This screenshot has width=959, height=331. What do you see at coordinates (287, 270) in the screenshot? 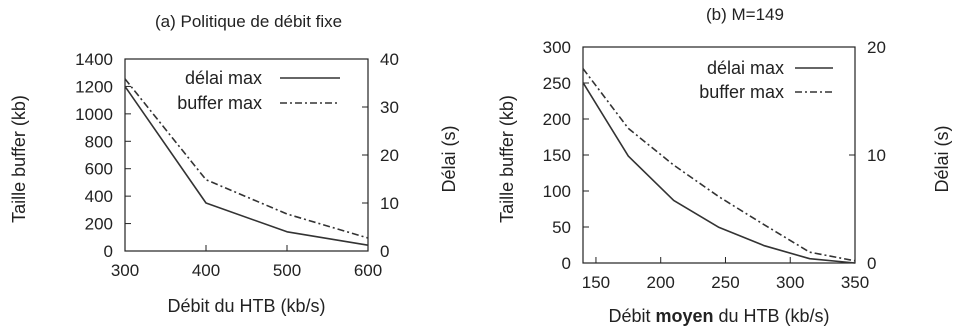
I see `x-tick-label: 500` at bounding box center [287, 270].